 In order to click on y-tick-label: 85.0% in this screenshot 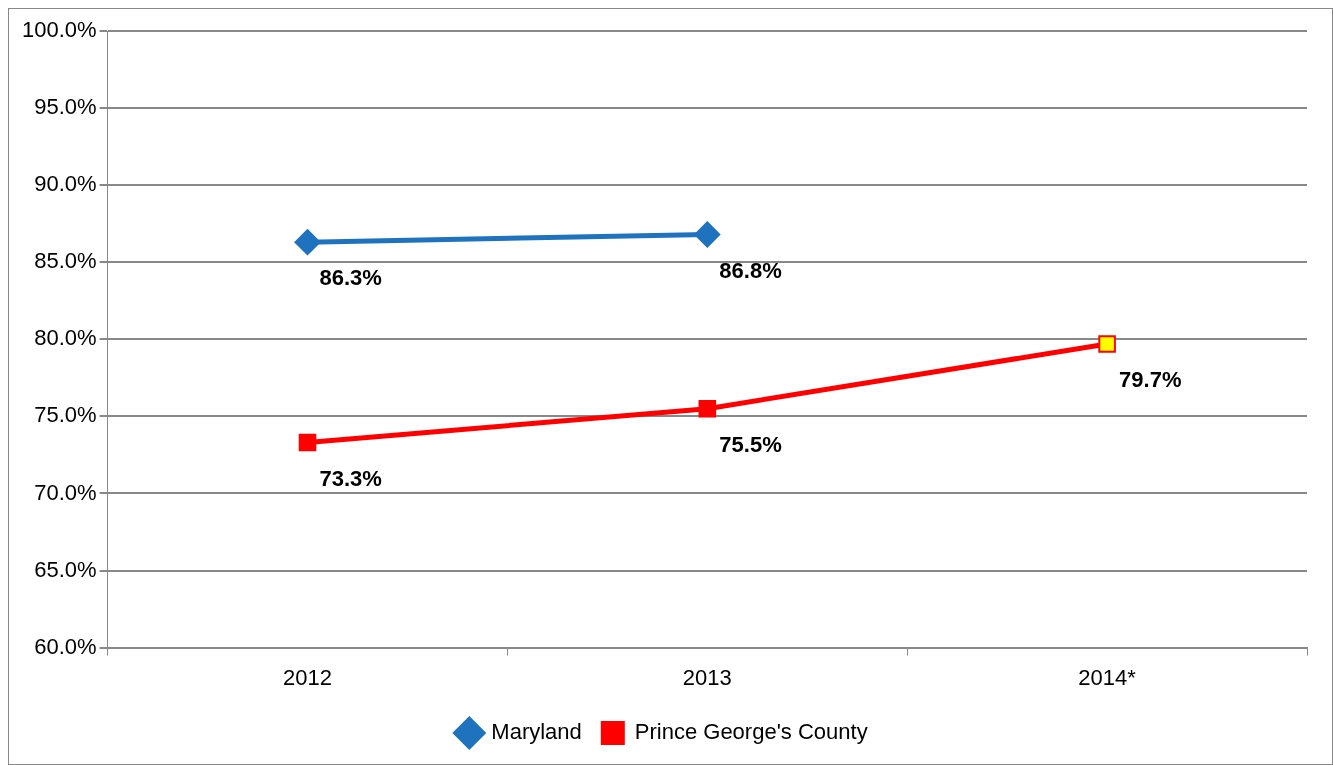, I will do `click(65, 261)`.